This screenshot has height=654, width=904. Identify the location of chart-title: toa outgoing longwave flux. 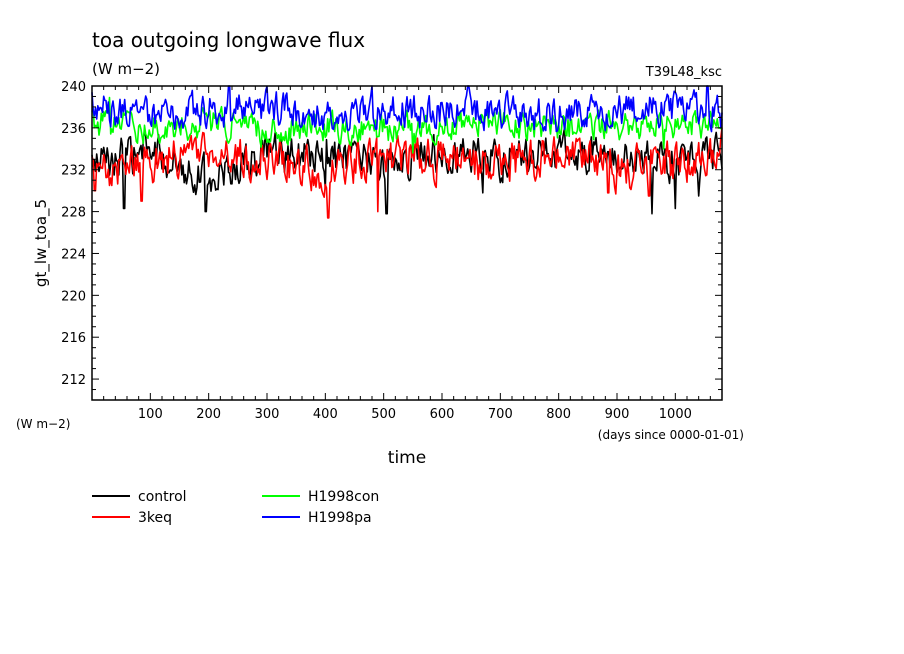
(228, 40).